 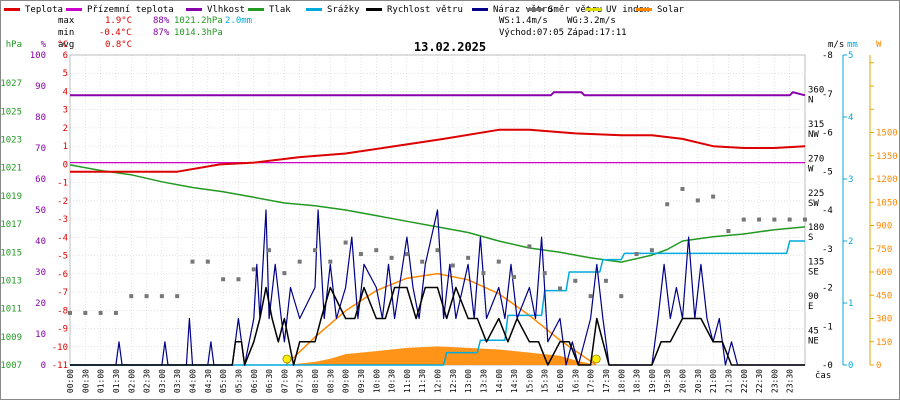 I want to click on x-tick-label: 23:00, so click(x=774, y=381).